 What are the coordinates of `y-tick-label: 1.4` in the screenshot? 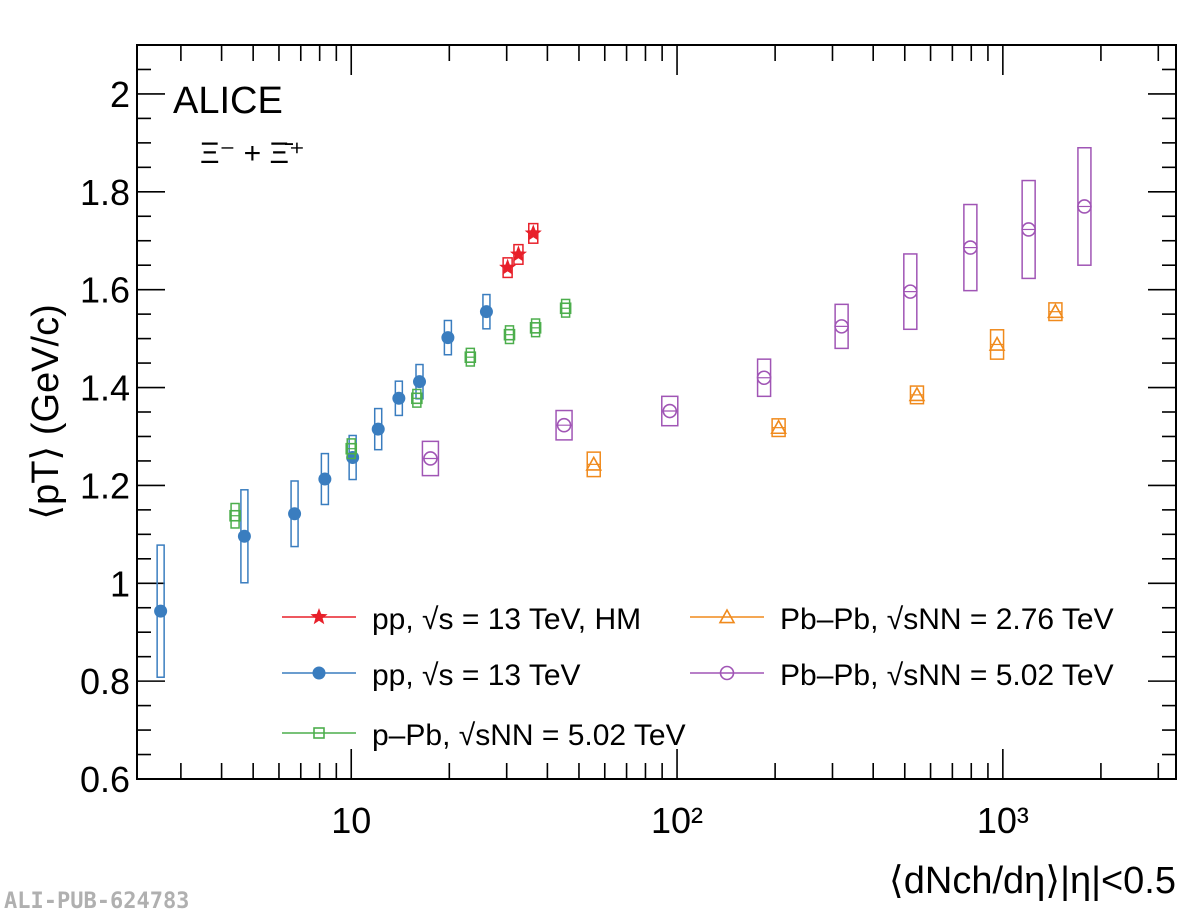 It's located at (105, 388).